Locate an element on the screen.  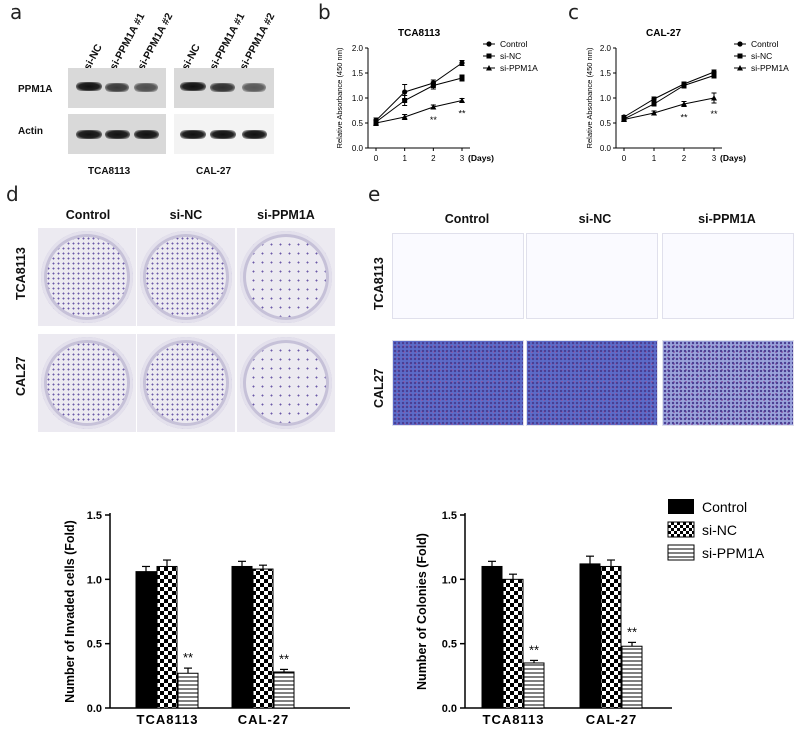
colony-dish-tca8113-control is located at coordinates (87, 277).